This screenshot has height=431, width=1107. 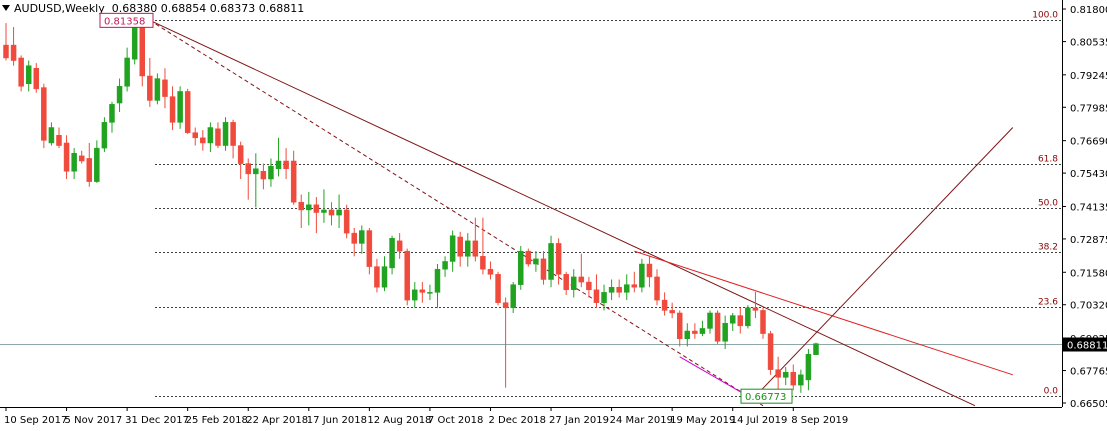 What do you see at coordinates (1051, 392) in the screenshot?
I see `fib-label: 0.0` at bounding box center [1051, 392].